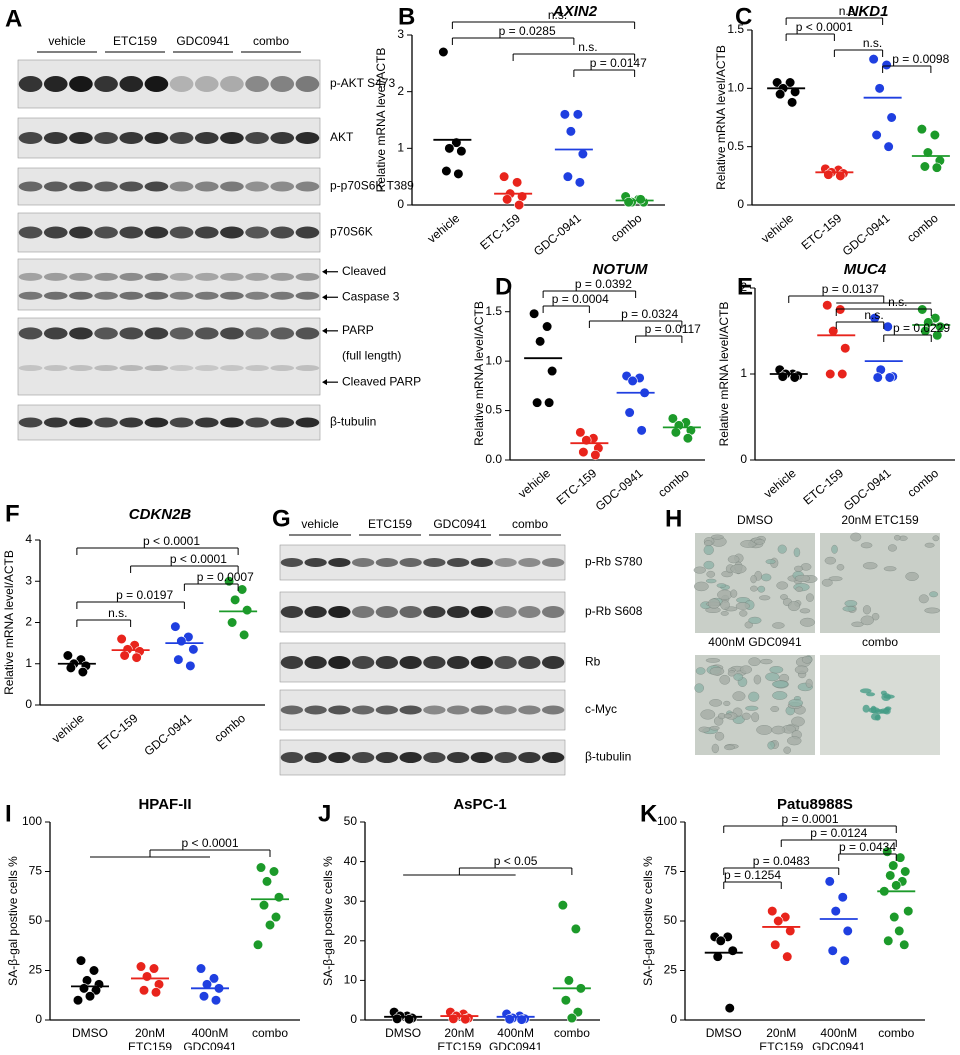 This screenshot has width=960, height=1055. Describe the element at coordinates (400, 204) in the screenshot. I see `y-tick-label: 0` at that location.